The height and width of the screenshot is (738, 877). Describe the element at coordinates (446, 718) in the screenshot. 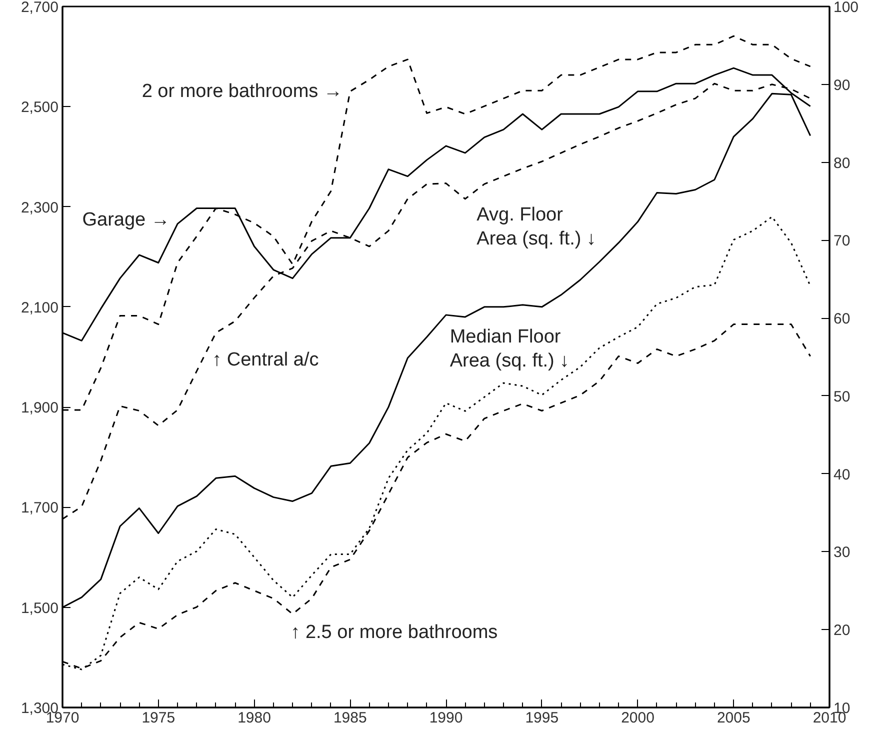

I see `x-tick-label: 1990` at that location.